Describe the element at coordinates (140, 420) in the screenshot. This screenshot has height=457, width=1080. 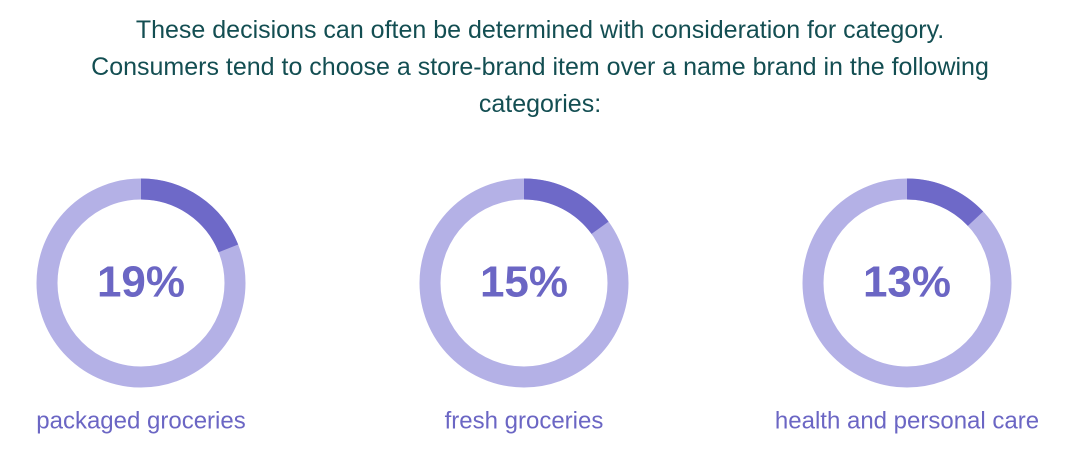
I see `category-label: packaged groceries` at that location.